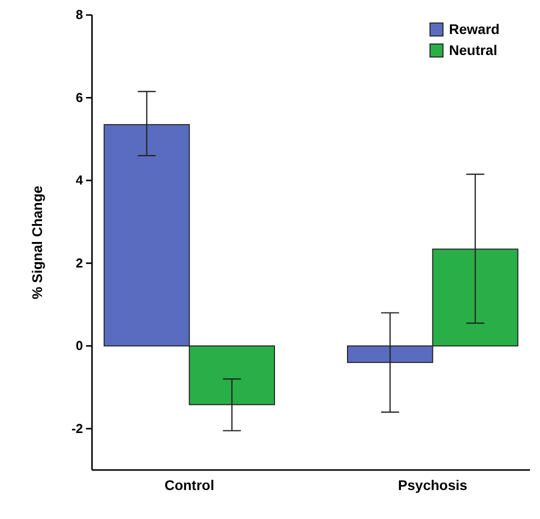 This screenshot has height=519, width=540. Describe the element at coordinates (189, 484) in the screenshot. I see `x-tick-label: Control` at that location.